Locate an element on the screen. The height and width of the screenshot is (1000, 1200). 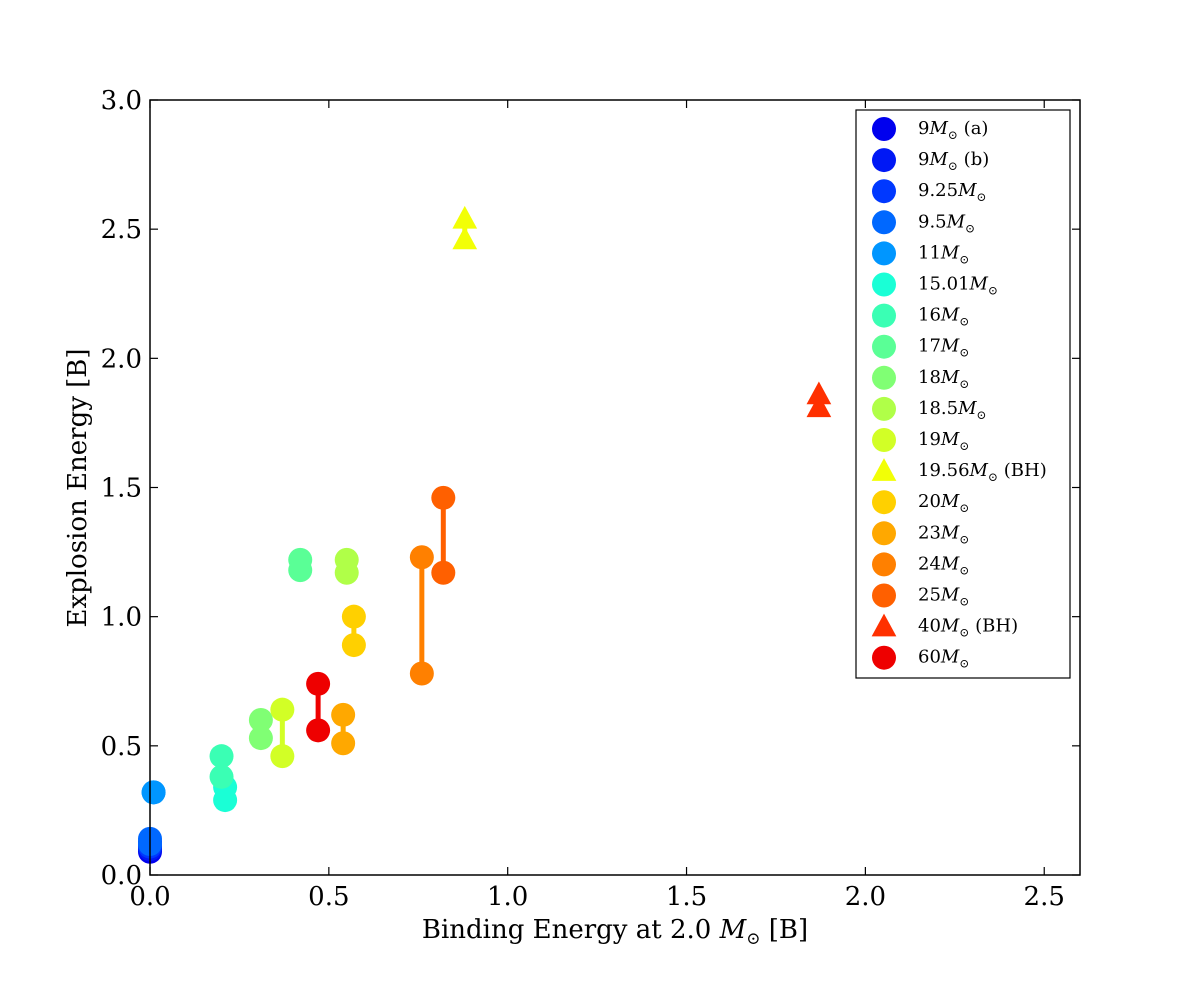
x-tick-label: 1.5 is located at coordinates (686, 897).